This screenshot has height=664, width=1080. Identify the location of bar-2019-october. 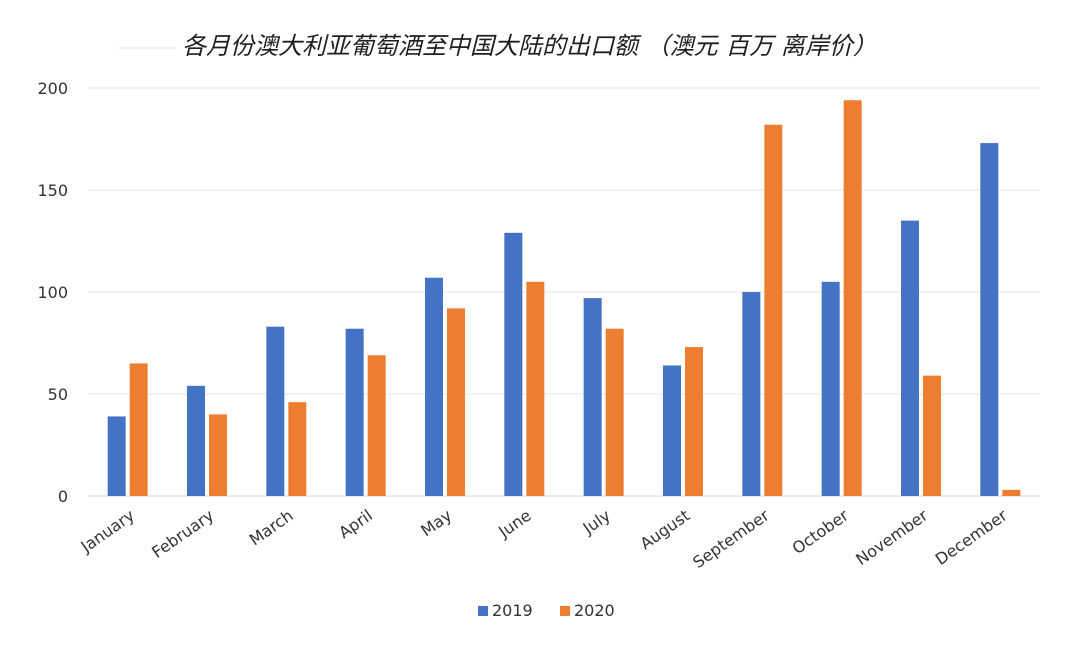
(830, 388).